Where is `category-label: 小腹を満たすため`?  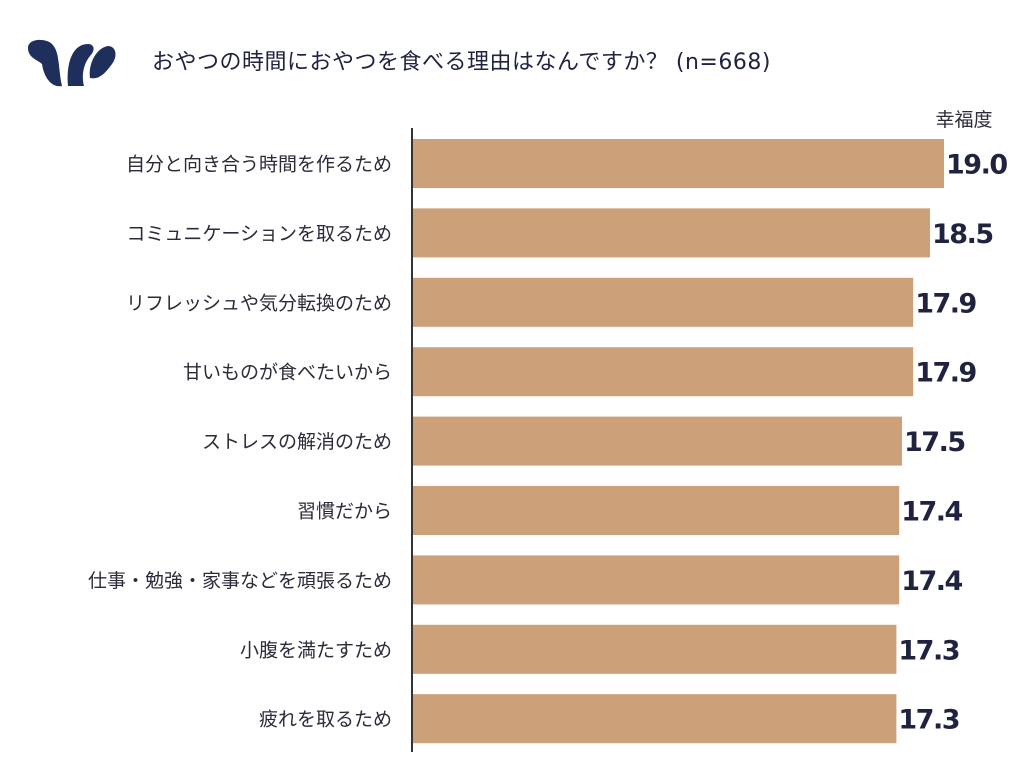
category-label: 小腹を満たすため is located at coordinates (316, 650).